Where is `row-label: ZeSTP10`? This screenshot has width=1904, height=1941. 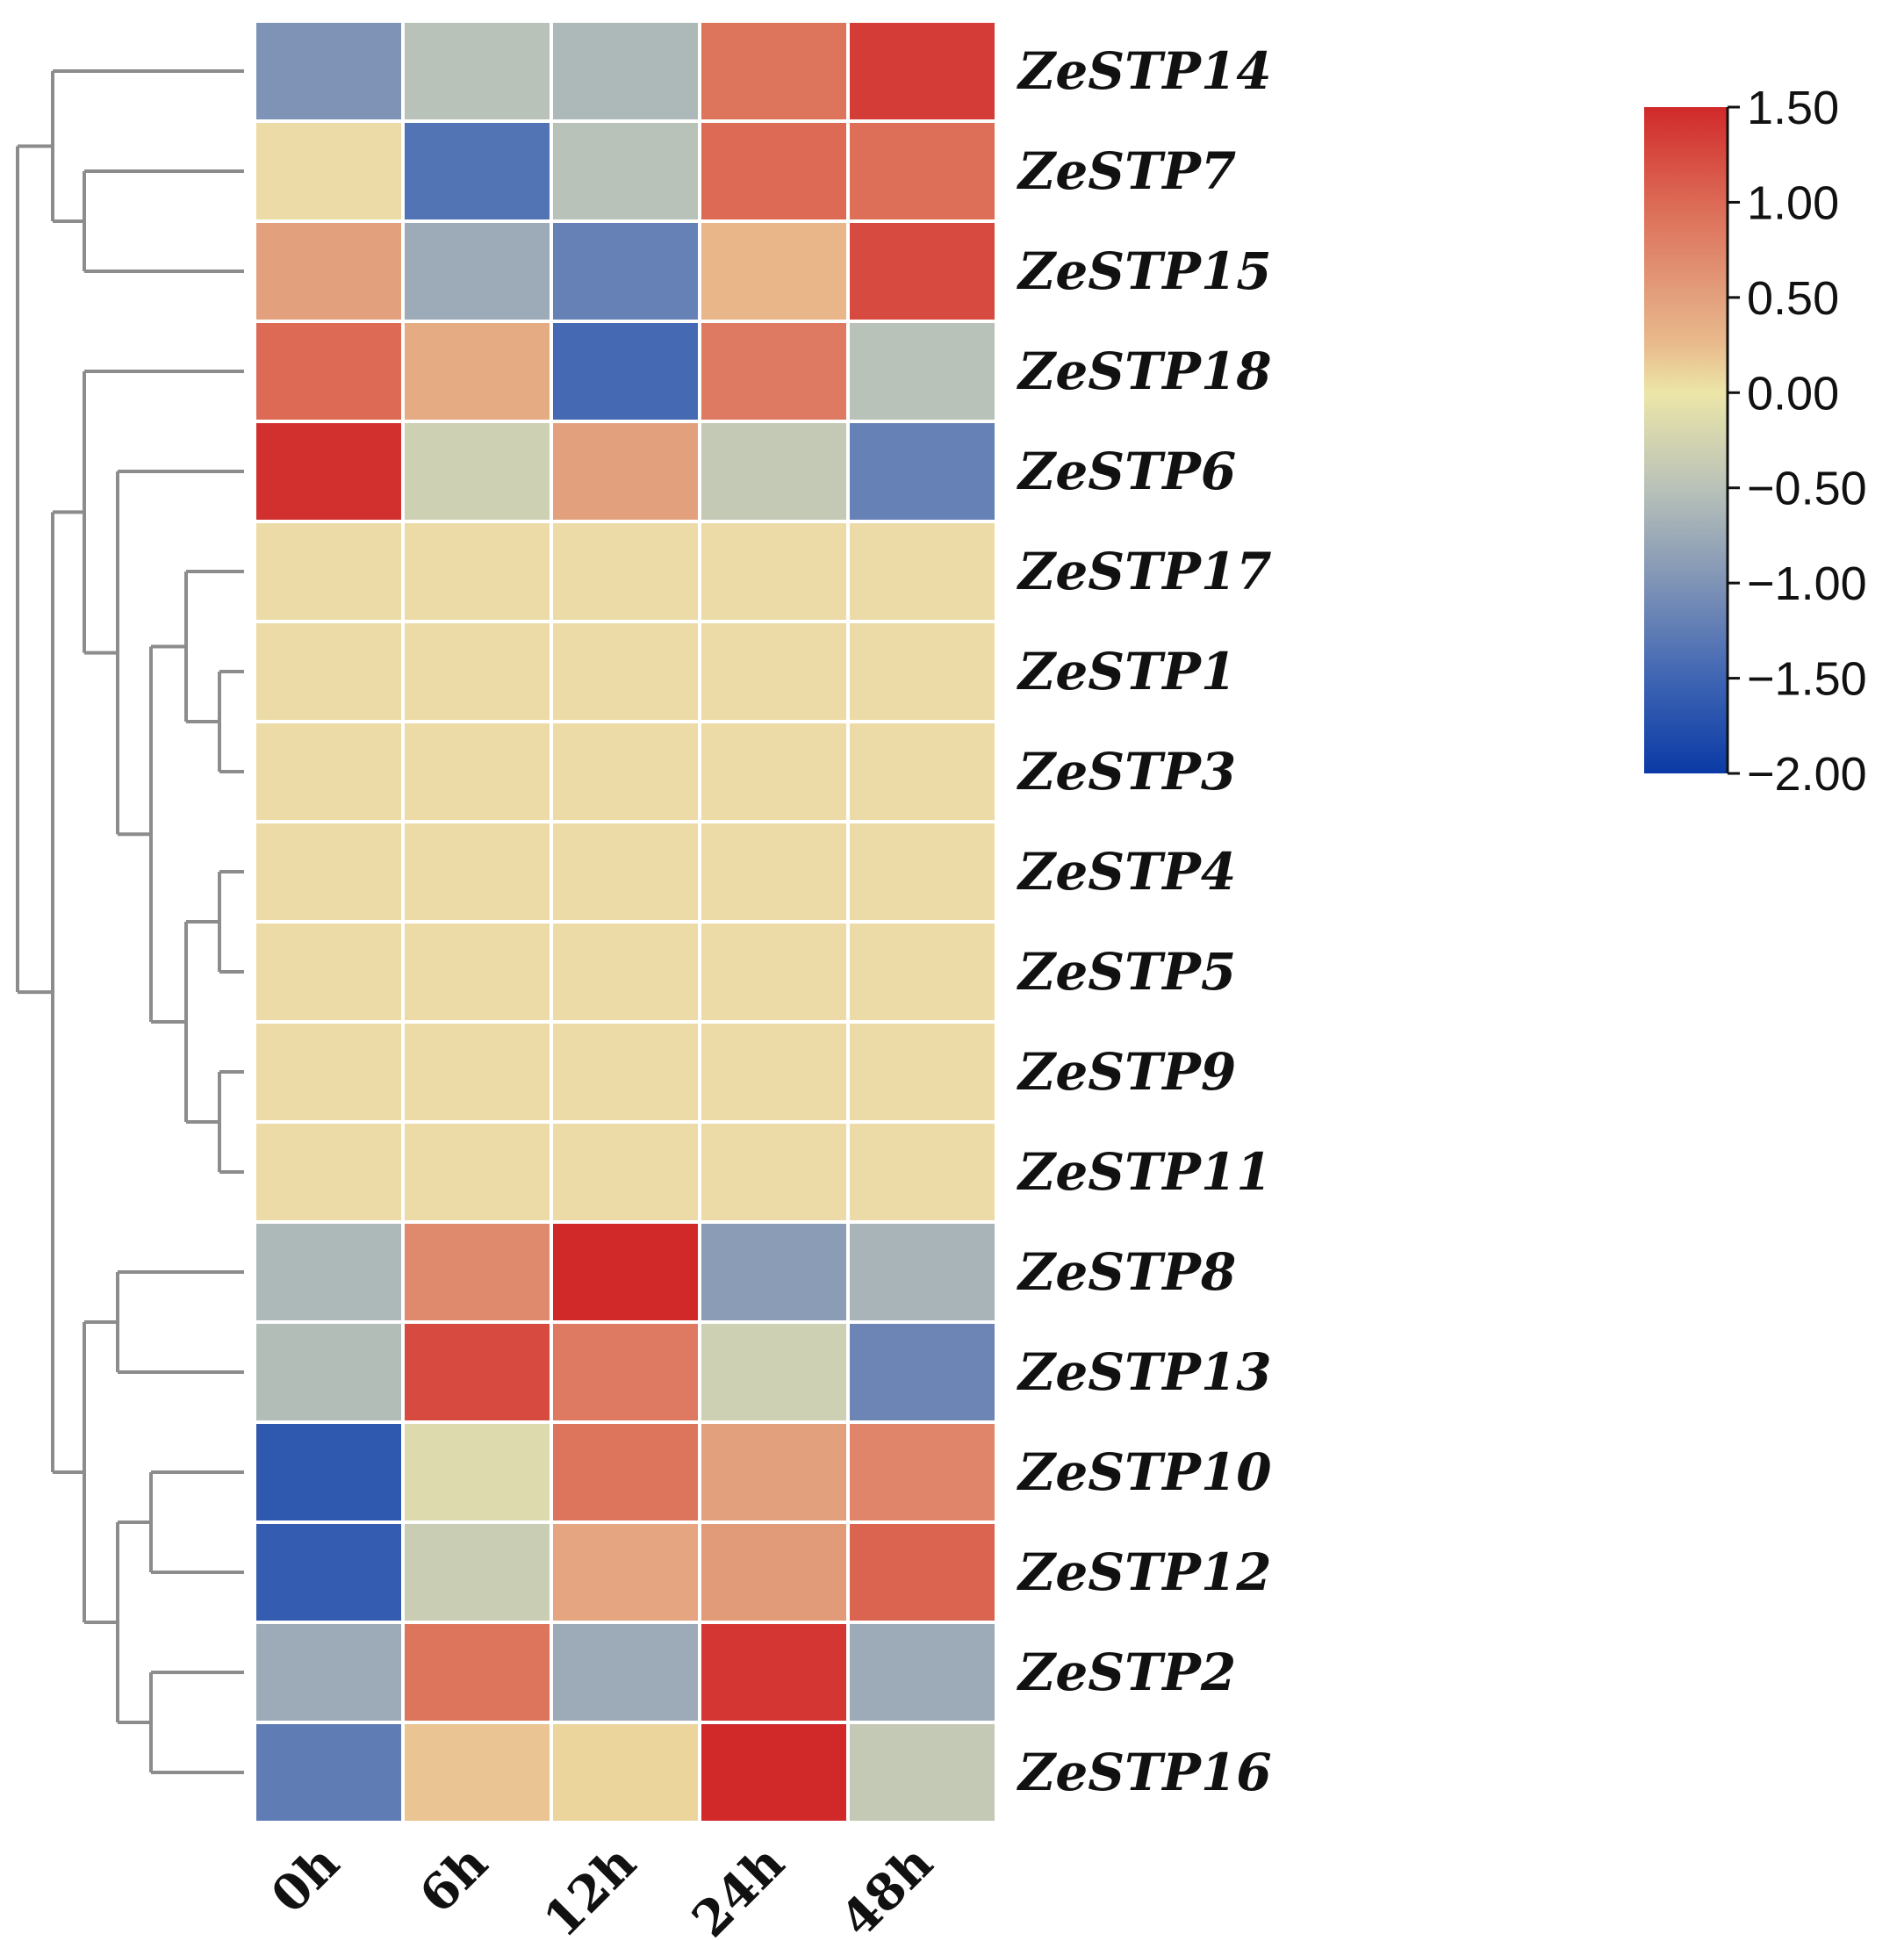 row-label: ZeSTP10 is located at coordinates (1144, 1472).